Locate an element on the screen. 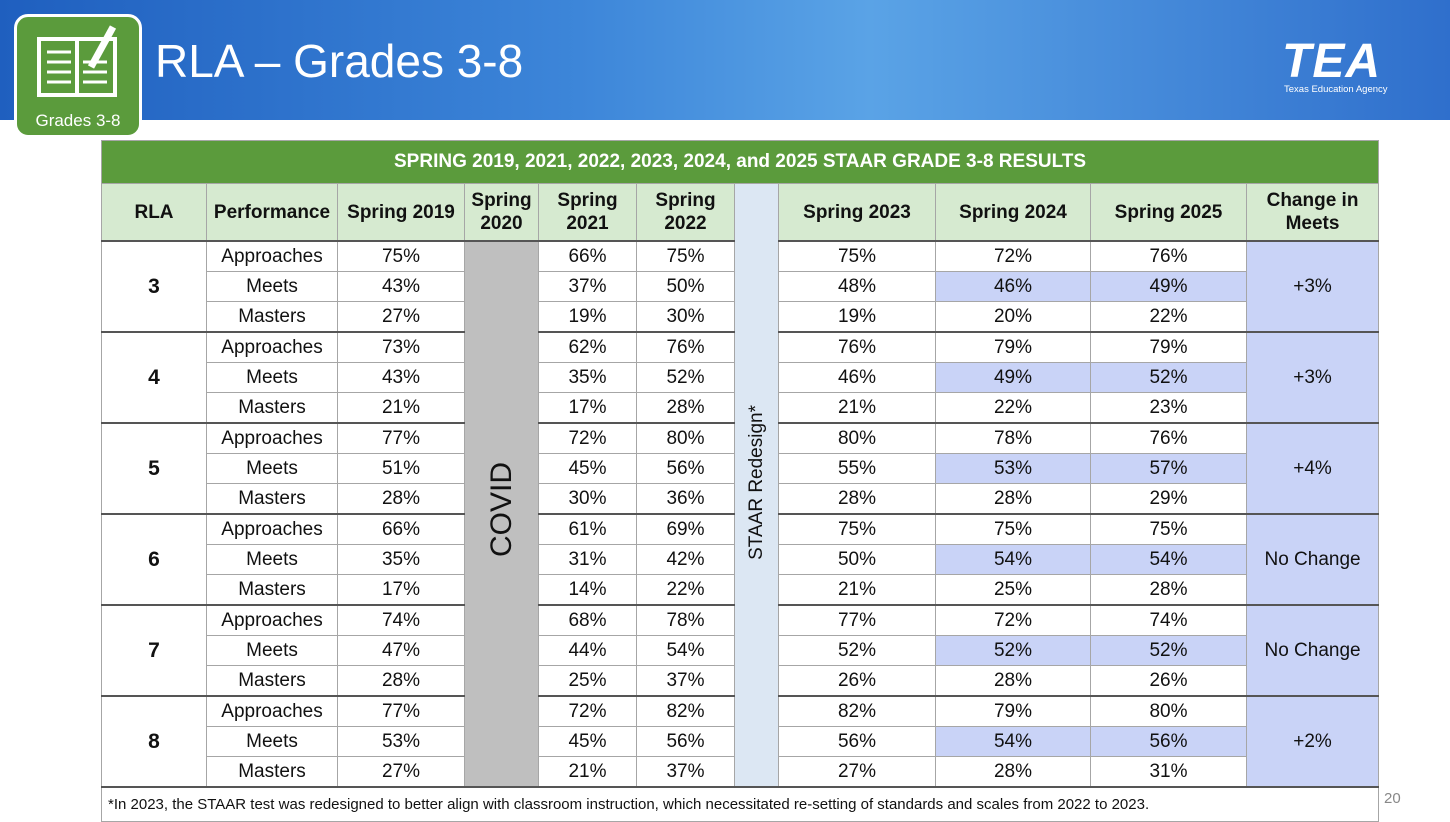  column-header: Spring 2021 is located at coordinates (587, 212).